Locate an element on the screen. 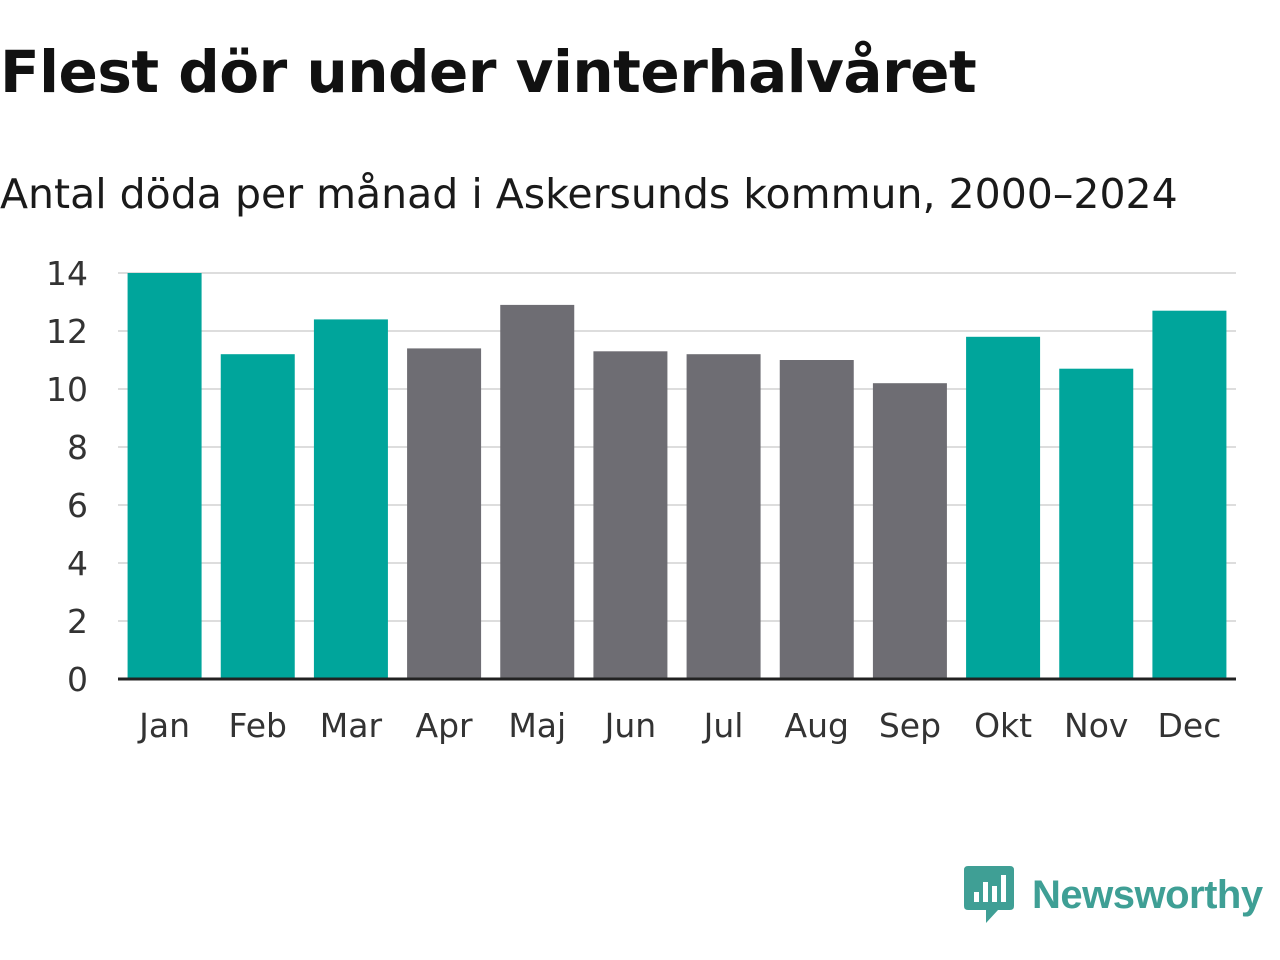  y-tick-label: 8 is located at coordinates (77, 447).